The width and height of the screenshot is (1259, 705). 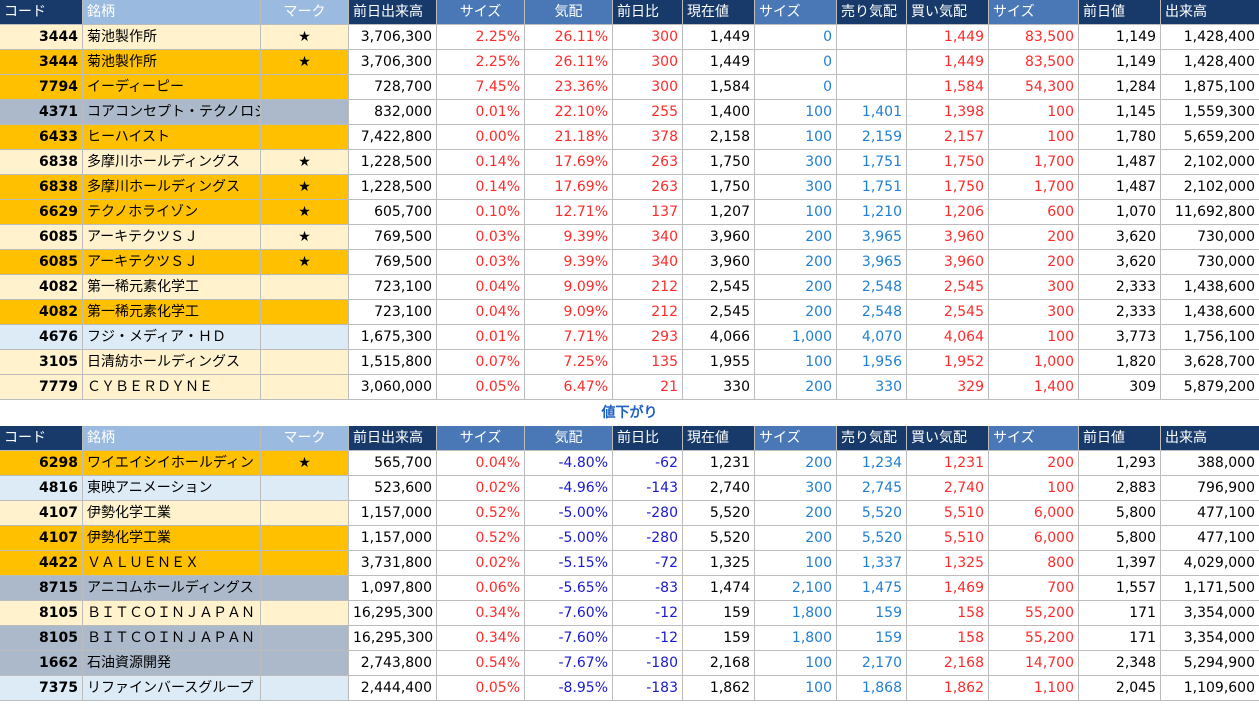 I want to click on cell-volume: 1,756,100, so click(x=1210, y=337).